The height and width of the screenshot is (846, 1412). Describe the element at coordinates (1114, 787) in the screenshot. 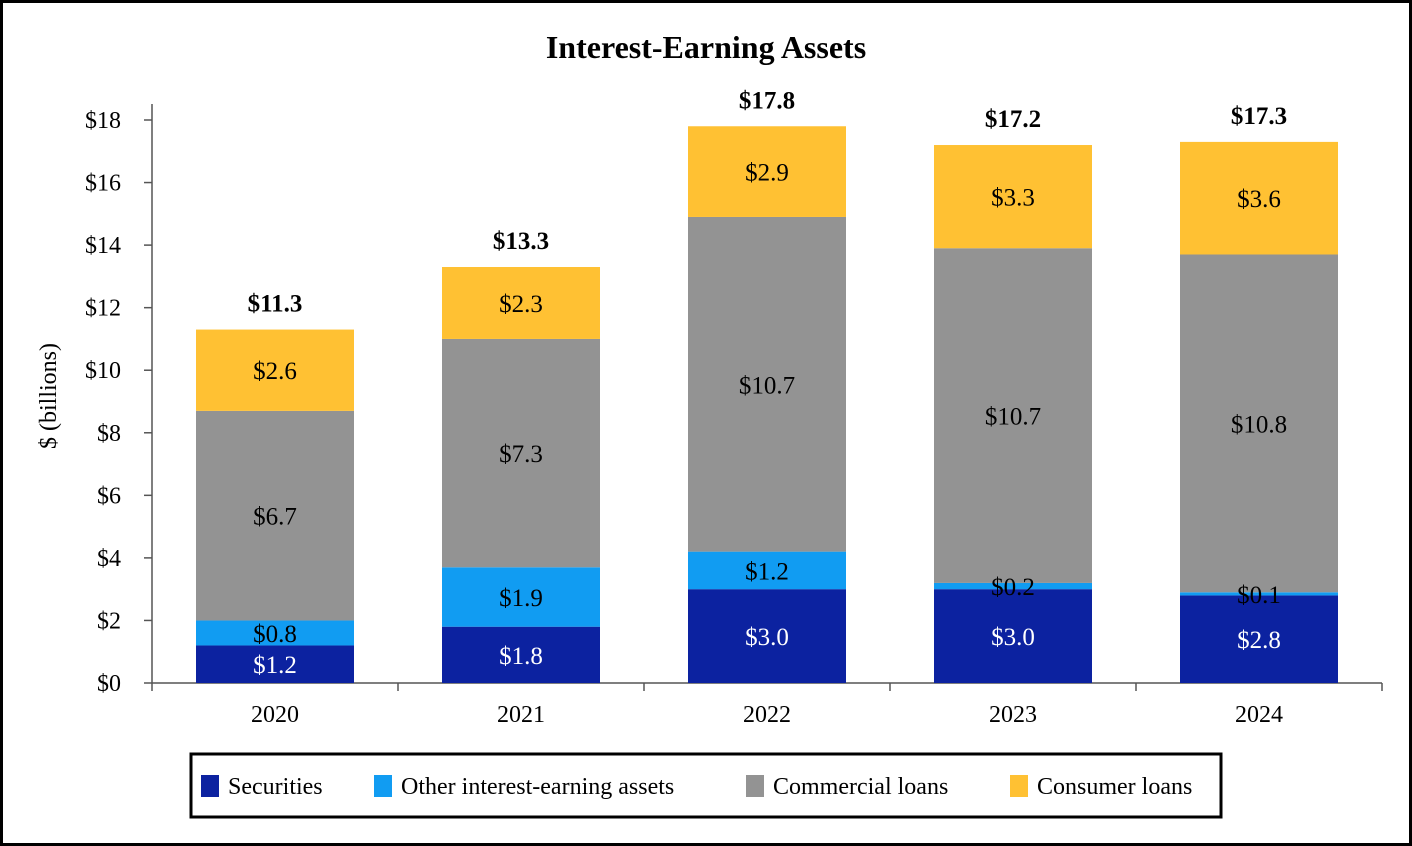

I see `legend-label: Consumer loans` at that location.